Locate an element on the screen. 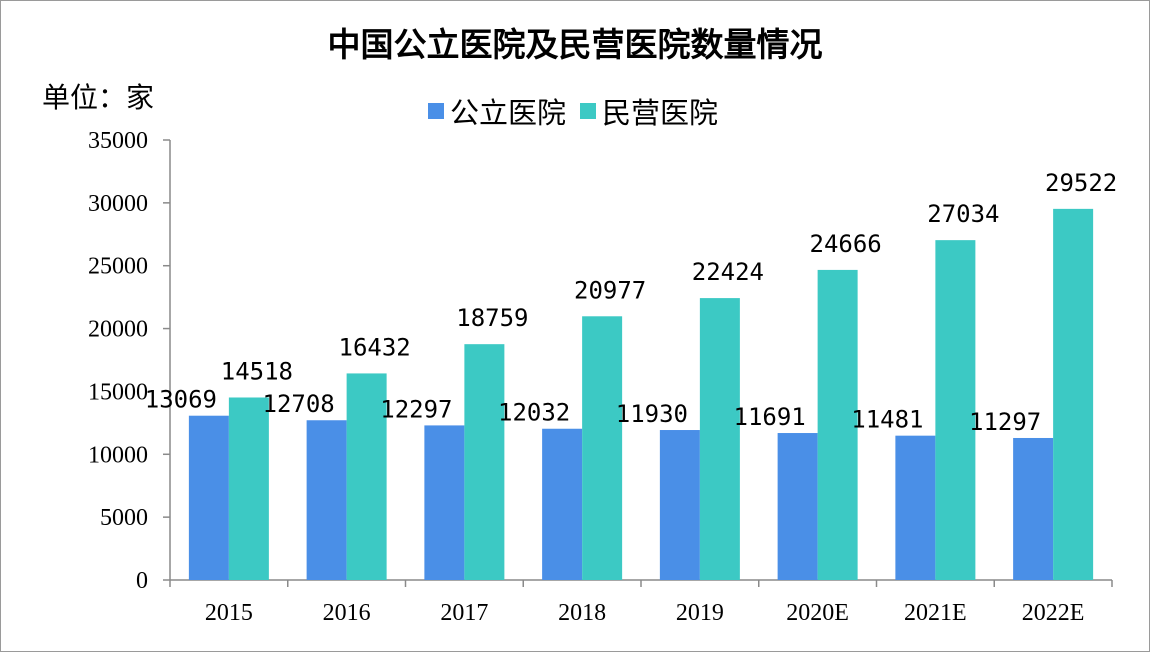 The height and width of the screenshot is (652, 1150). x-tick-label: 2016 is located at coordinates (347, 613).